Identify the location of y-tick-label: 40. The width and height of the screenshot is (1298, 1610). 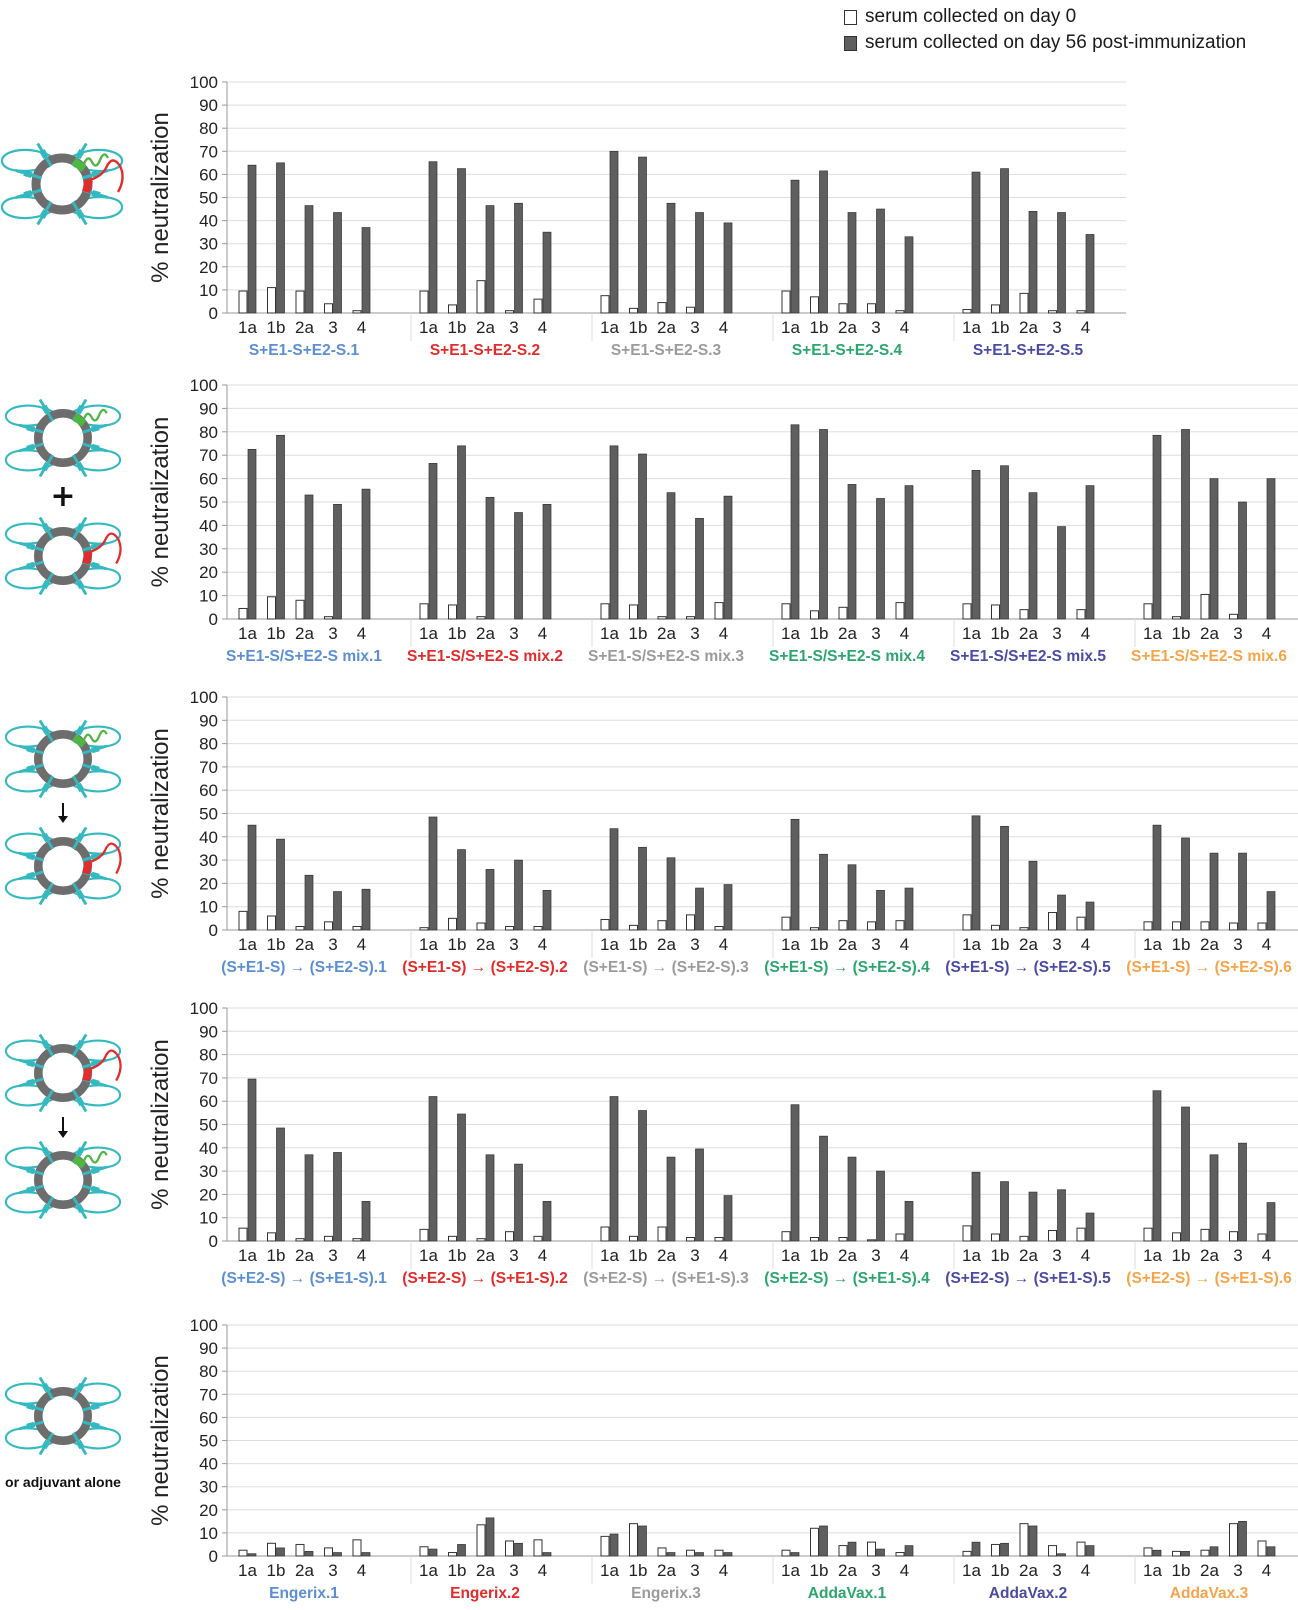
(208, 1148).